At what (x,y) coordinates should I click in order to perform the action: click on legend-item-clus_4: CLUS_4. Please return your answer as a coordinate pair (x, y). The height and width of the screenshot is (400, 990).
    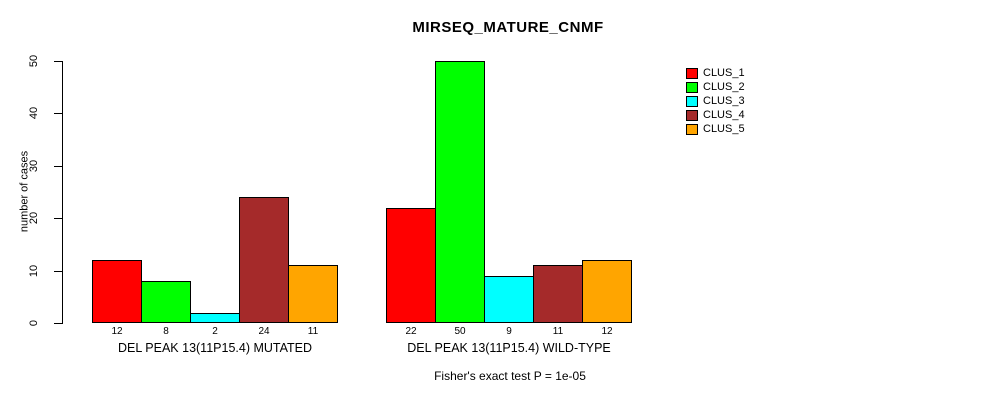
    Looking at the image, I should click on (715, 115).